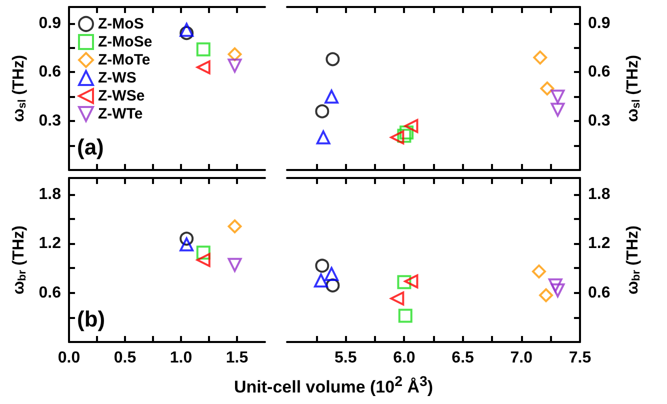 The width and height of the screenshot is (667, 404). I want to click on y-axis-title: ωbr (THz), so click(19, 260).